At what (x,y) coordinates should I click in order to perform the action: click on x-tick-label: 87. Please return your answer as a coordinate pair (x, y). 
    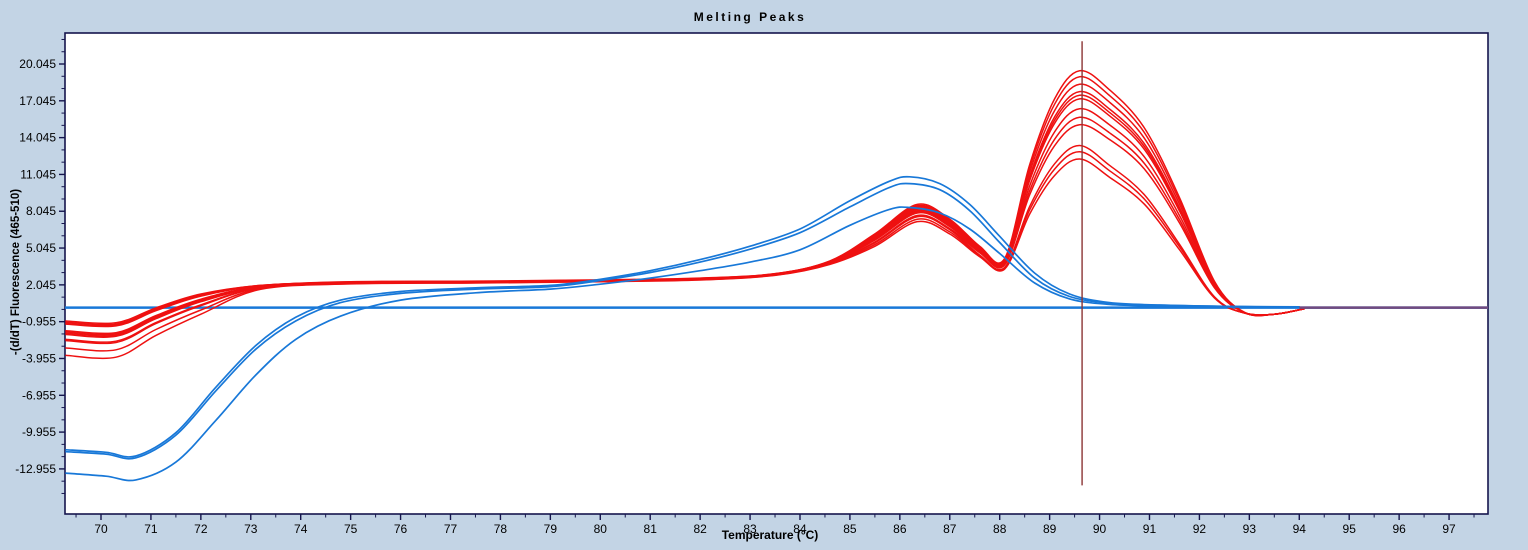
    Looking at the image, I should click on (950, 529).